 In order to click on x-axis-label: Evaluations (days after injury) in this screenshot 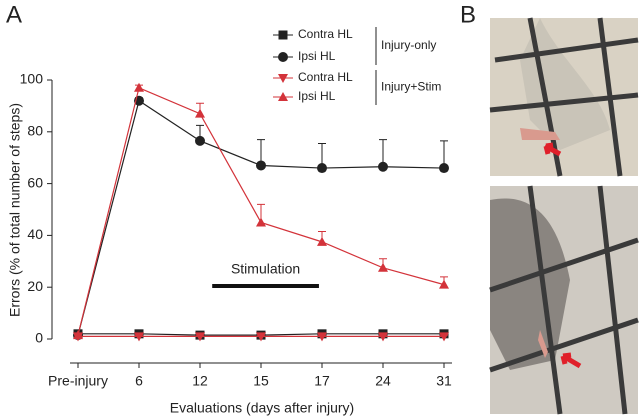, I will do `click(262, 408)`.